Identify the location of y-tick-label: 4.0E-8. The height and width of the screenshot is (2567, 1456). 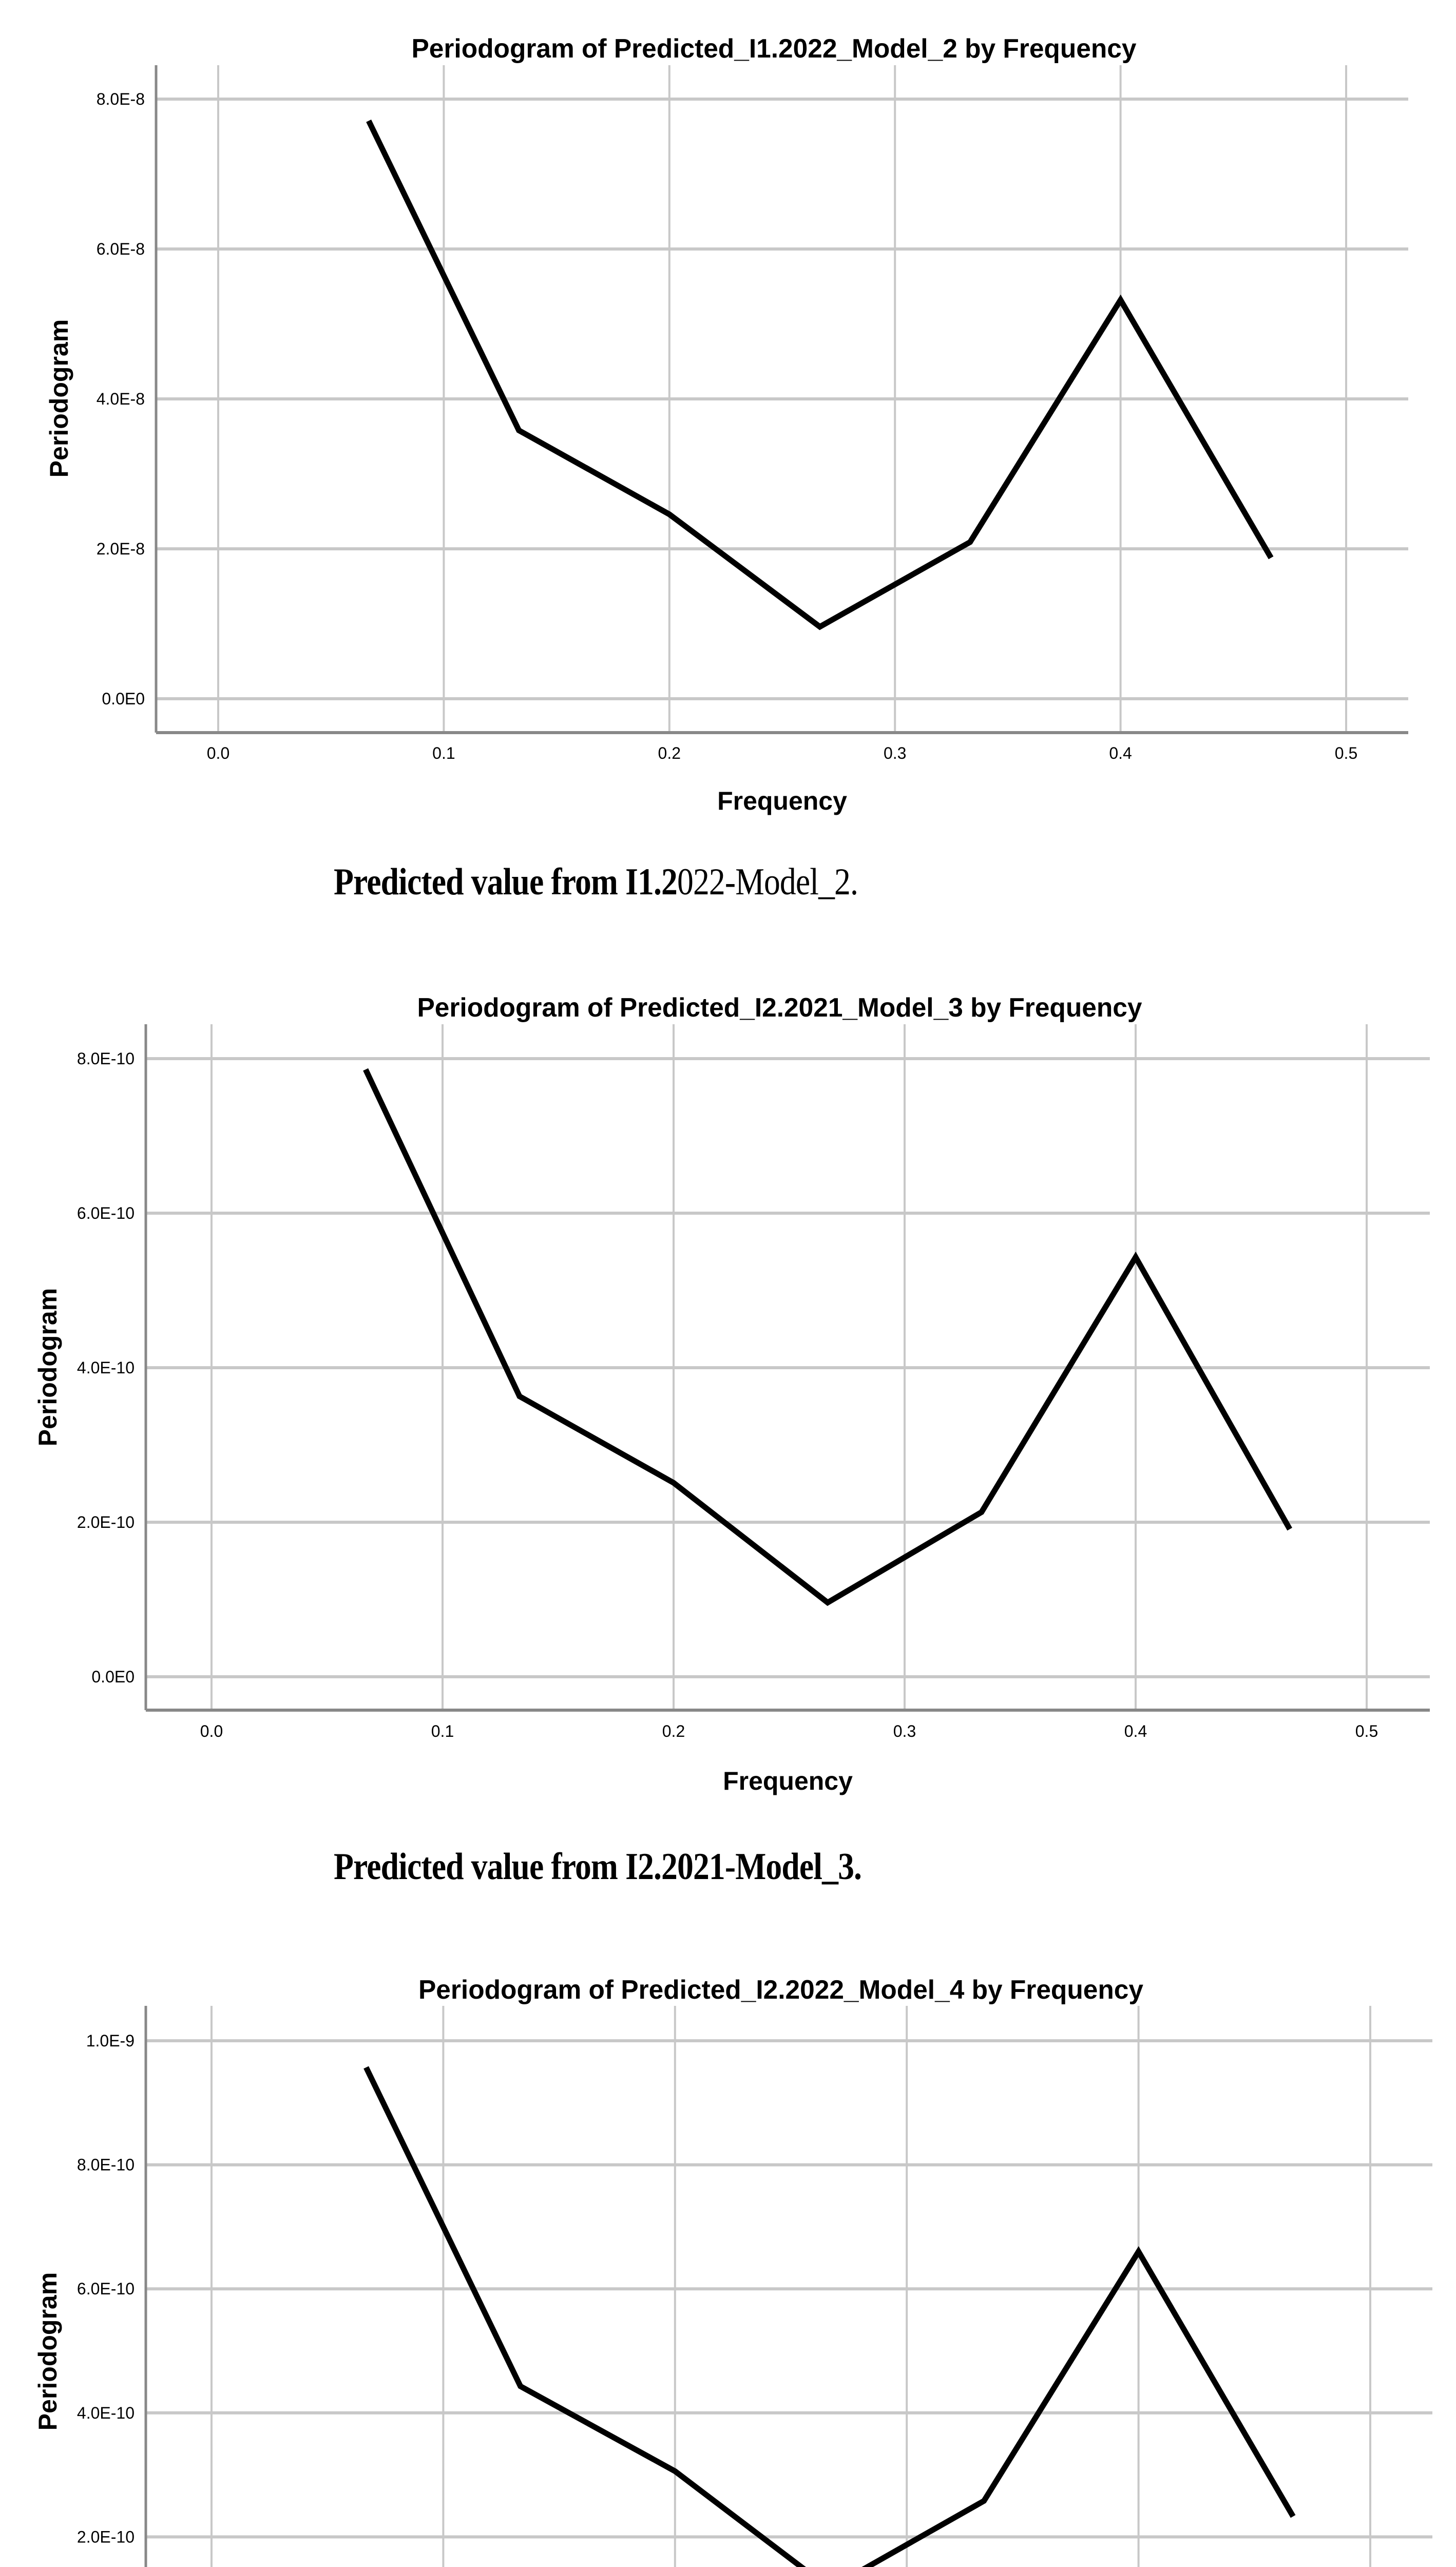
(121, 399).